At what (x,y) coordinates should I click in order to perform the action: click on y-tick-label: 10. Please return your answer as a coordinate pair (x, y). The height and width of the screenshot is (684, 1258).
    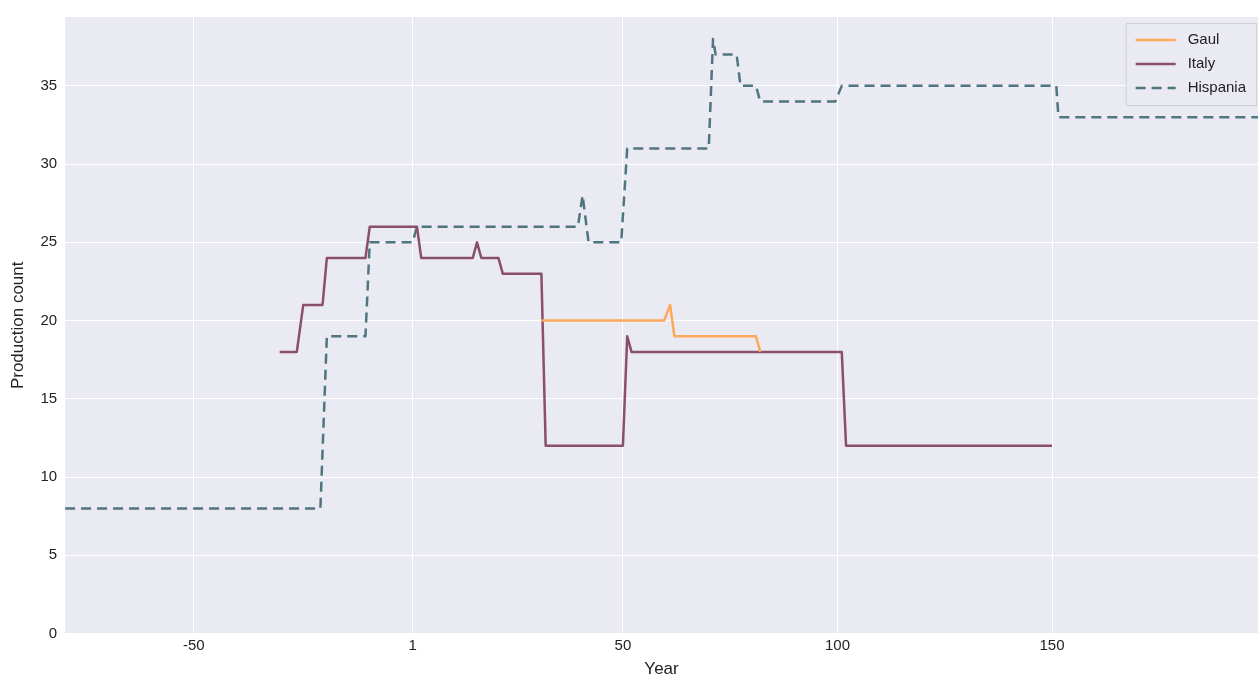
    Looking at the image, I should click on (49, 476).